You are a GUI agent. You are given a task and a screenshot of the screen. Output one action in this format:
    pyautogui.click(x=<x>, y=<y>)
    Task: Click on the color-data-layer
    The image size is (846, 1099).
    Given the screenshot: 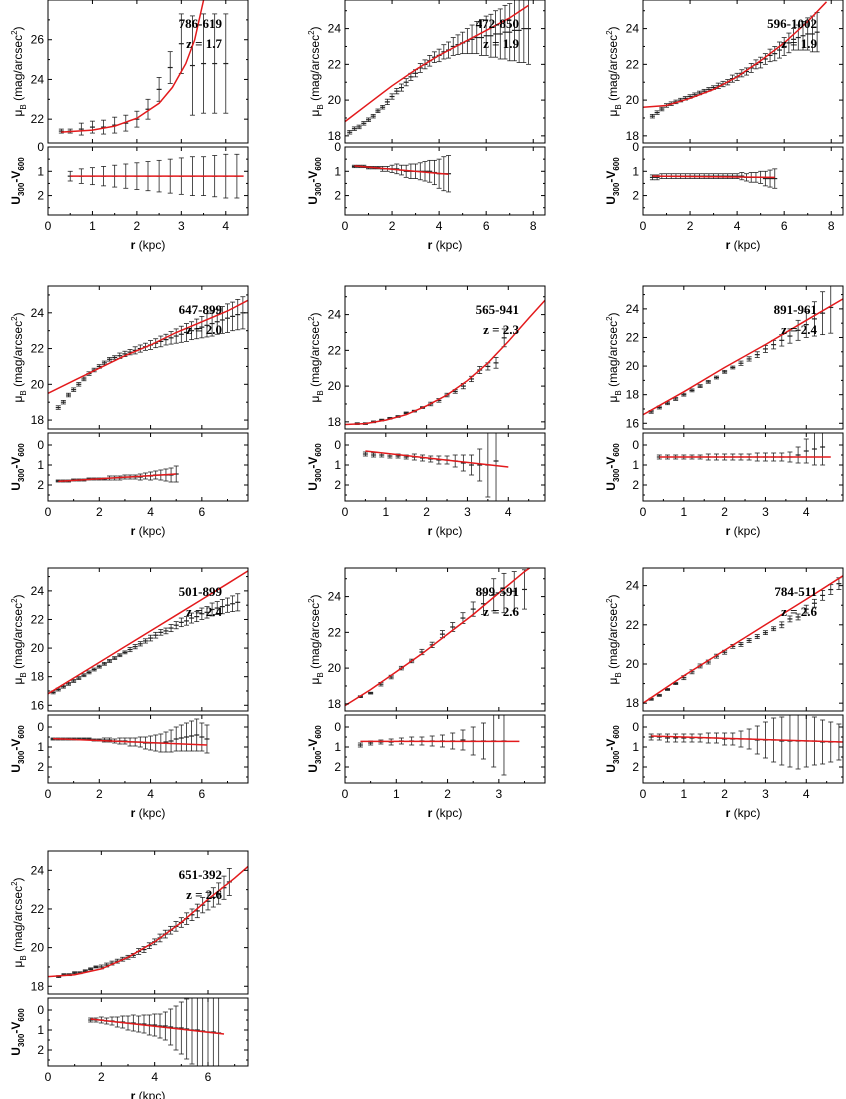 What is the action you would take?
    pyautogui.click(x=745, y=742)
    